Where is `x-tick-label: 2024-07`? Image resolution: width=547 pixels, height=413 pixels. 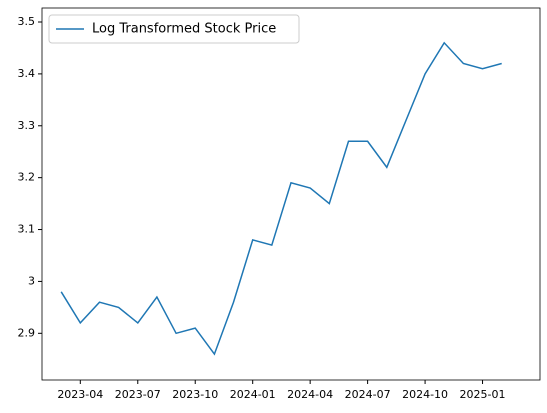 x-tick-label: 2024-07 is located at coordinates (368, 394).